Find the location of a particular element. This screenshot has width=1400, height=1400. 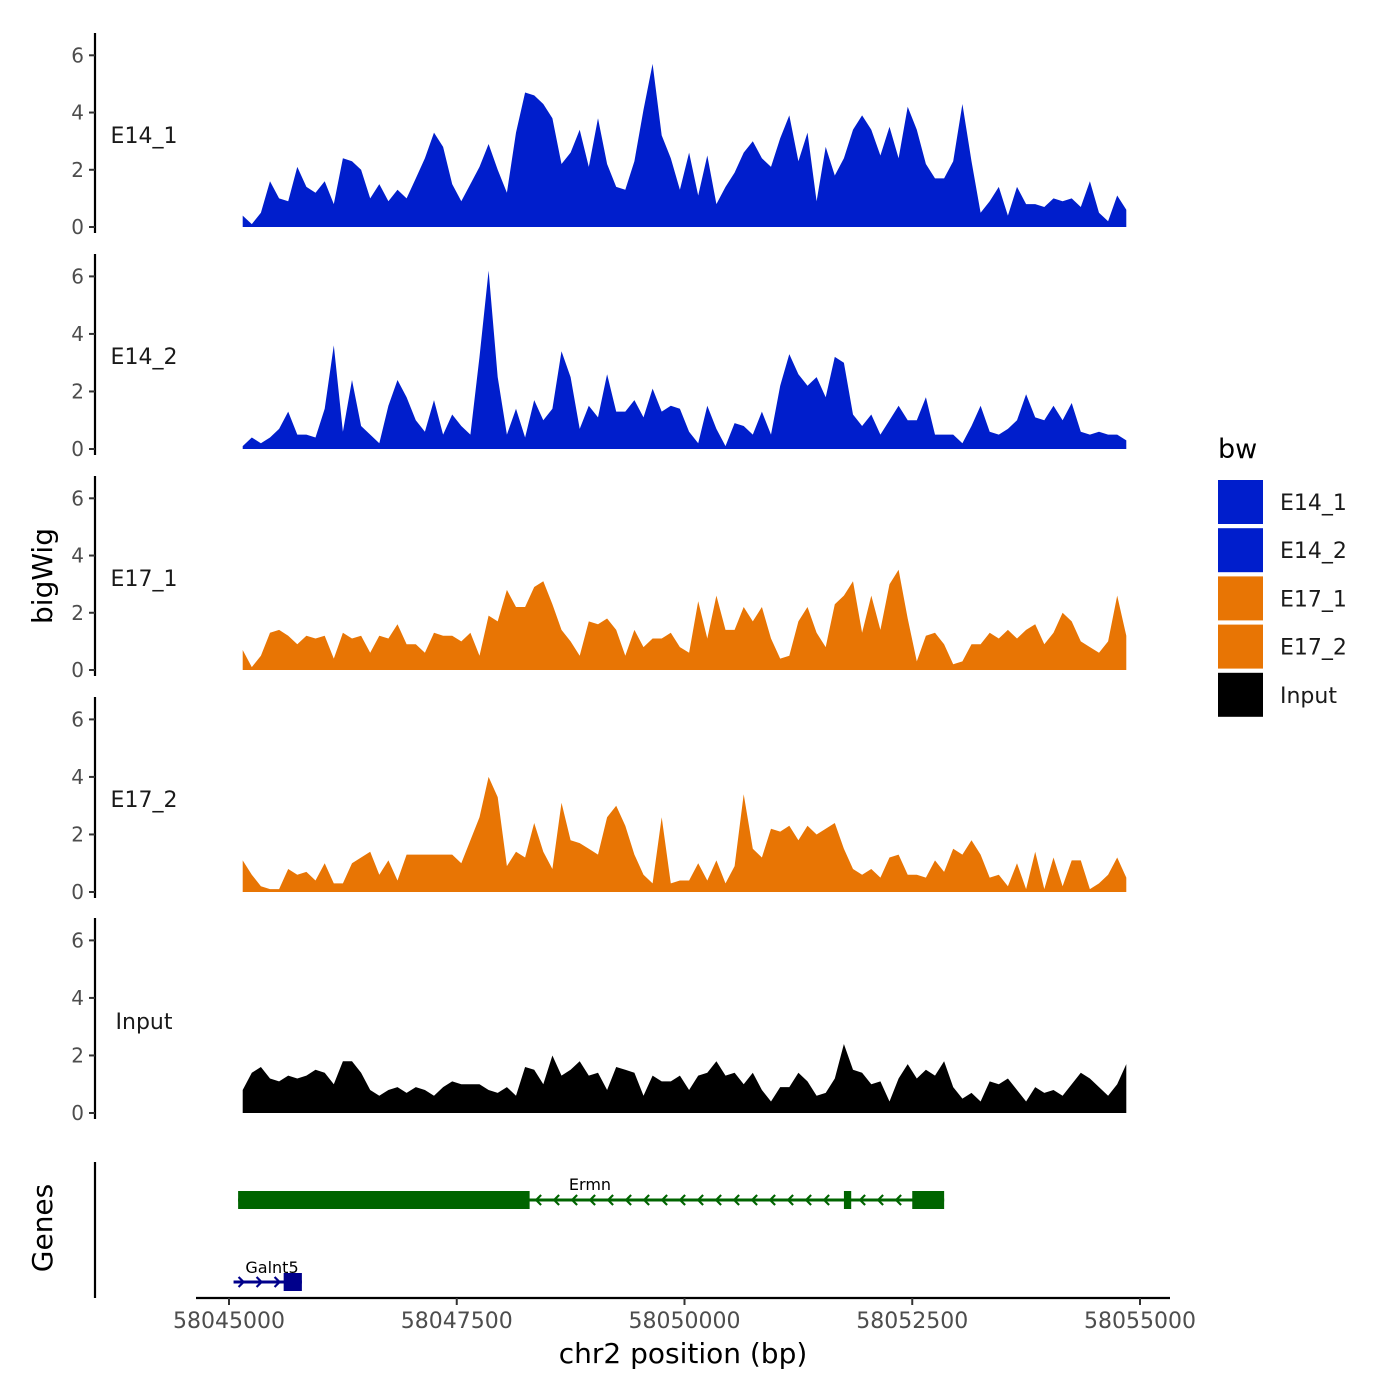

genes-axis-title: Genes is located at coordinates (42, 1228).